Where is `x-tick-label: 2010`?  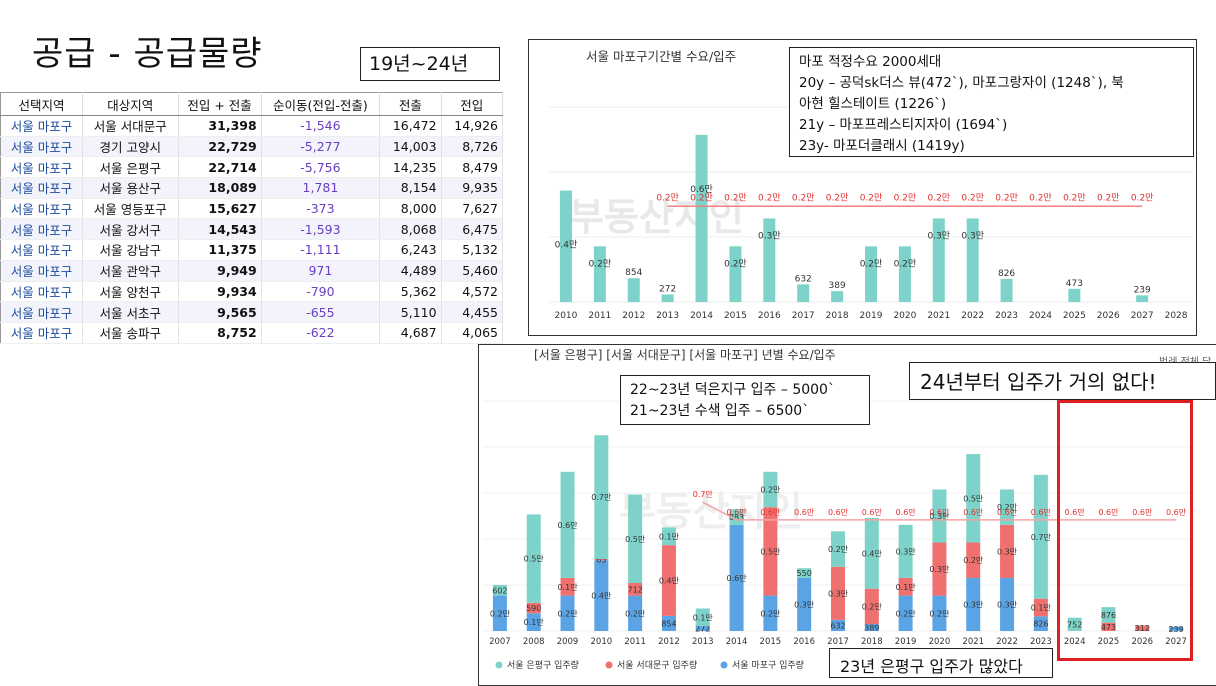 x-tick-label: 2010 is located at coordinates (602, 642).